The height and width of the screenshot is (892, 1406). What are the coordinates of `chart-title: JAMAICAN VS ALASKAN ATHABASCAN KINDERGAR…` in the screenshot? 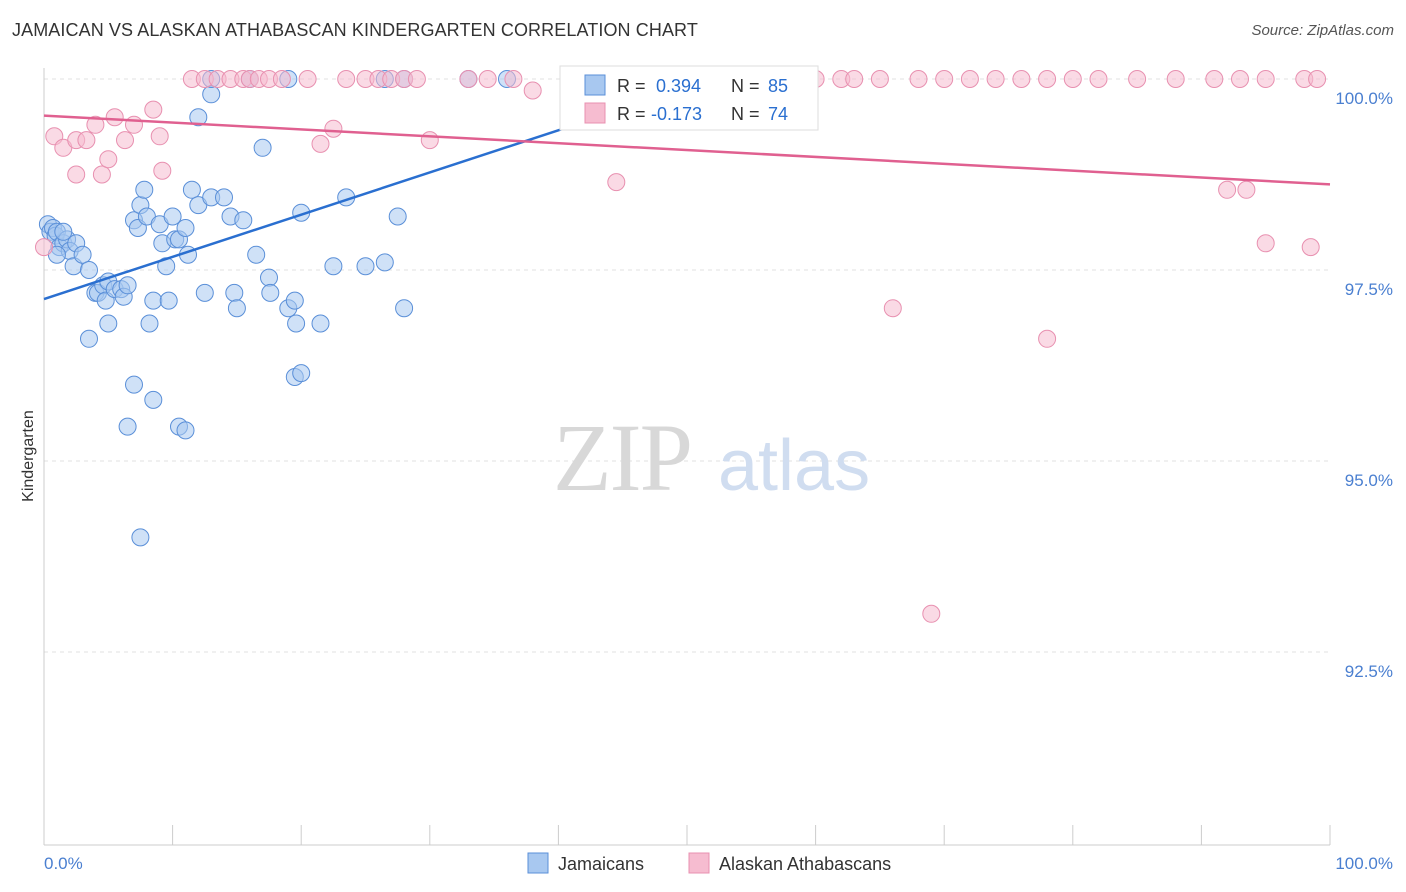 It's located at (355, 30).